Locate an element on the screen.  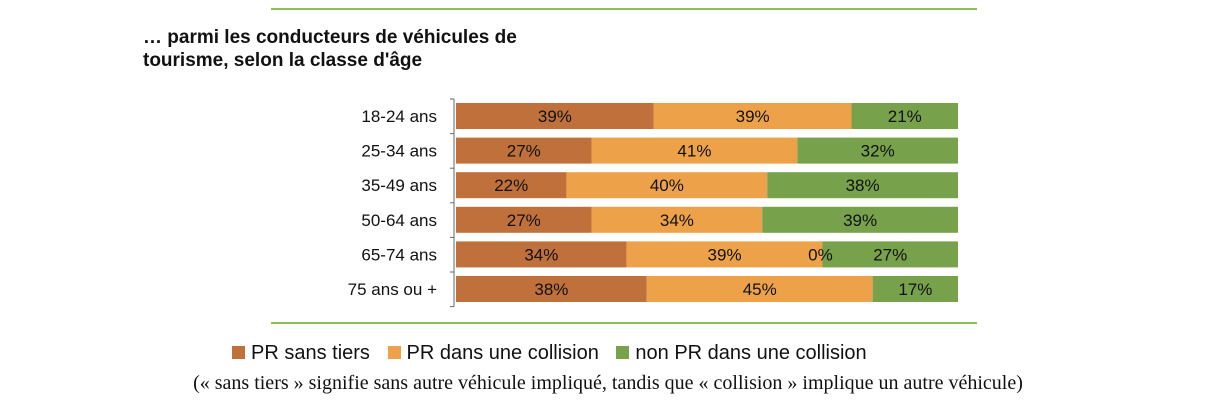
data-label: 41% is located at coordinates (694, 151).